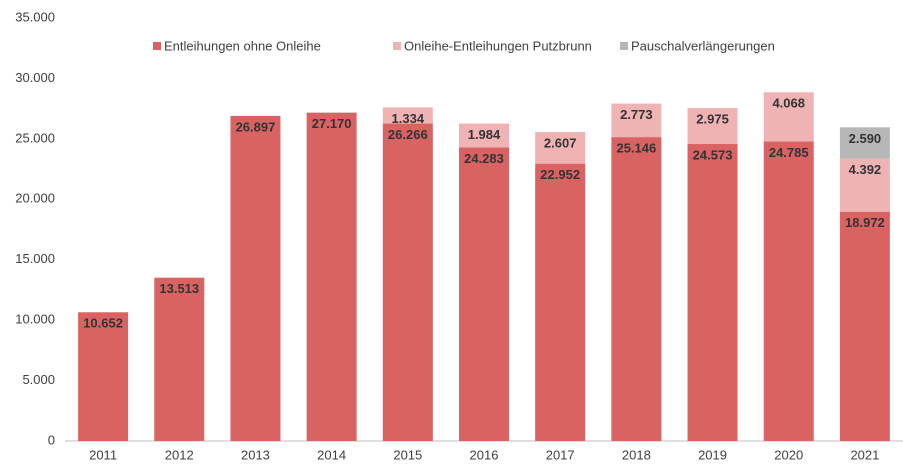 Image resolution: width=903 pixels, height=466 pixels. I want to click on value-label: 1.334, so click(408, 118).